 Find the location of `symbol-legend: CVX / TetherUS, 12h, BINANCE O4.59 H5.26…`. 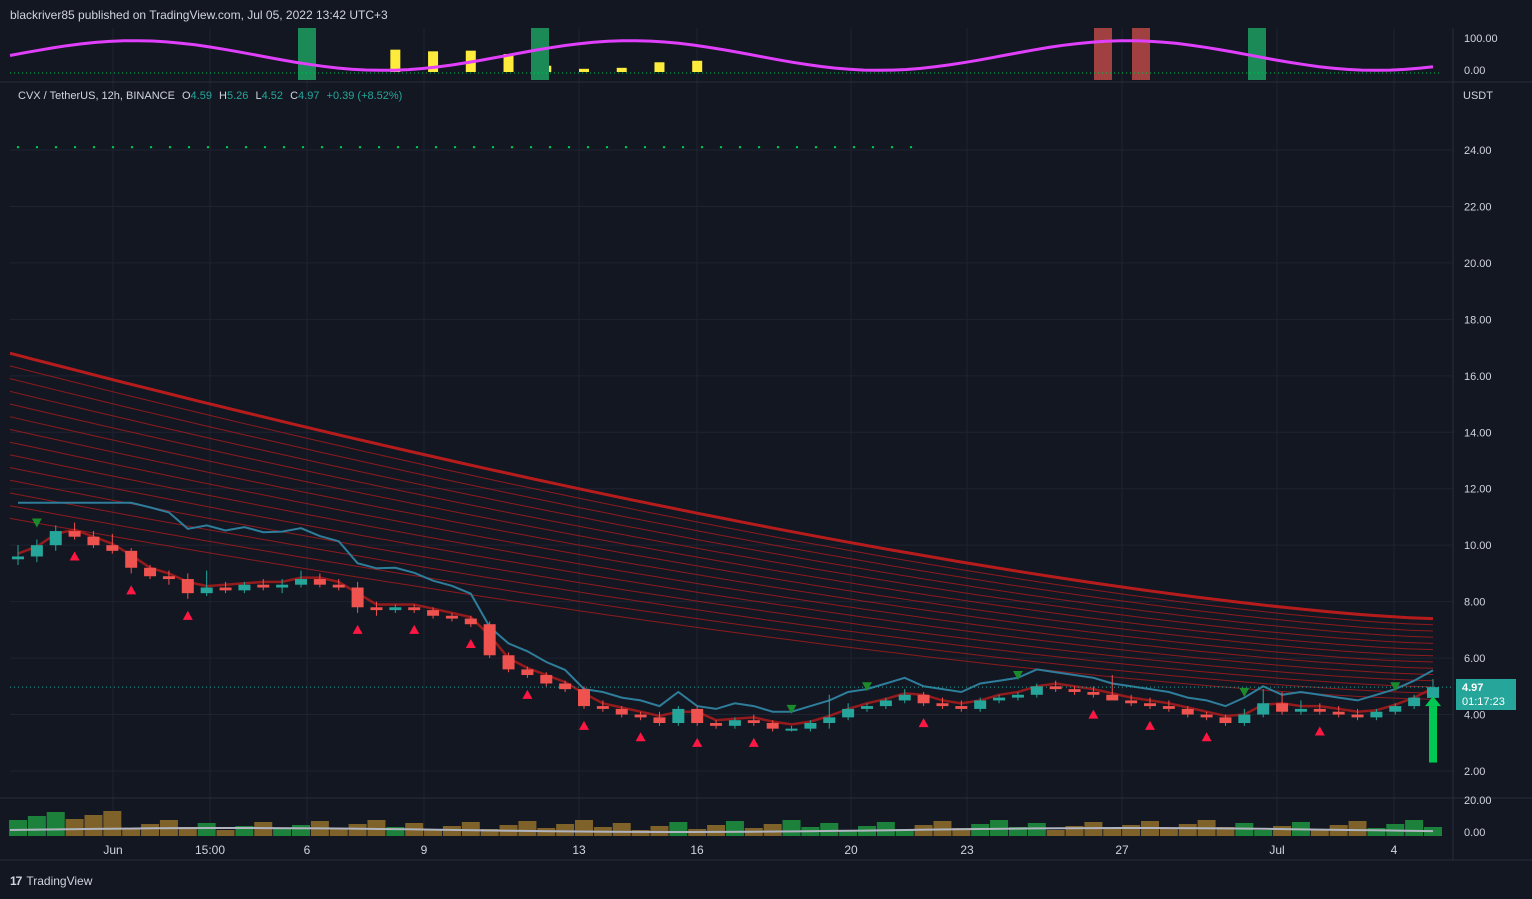

symbol-legend: CVX / TetherUS, 12h, BINANCE O4.59 H5.26… is located at coordinates (210, 96).